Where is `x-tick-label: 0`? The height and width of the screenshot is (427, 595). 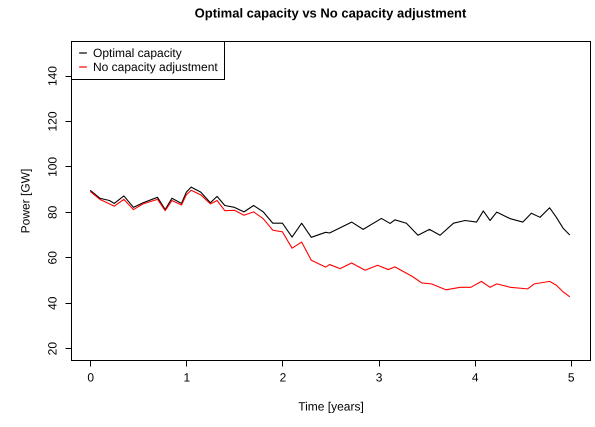 x-tick-label: 0 is located at coordinates (90, 377).